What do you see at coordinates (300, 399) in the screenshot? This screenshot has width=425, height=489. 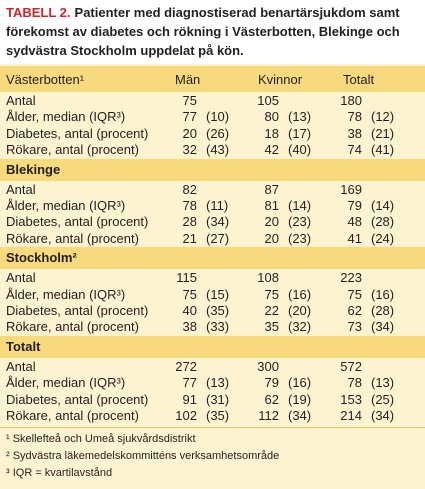 I see `cell-iqr: (19)` at bounding box center [300, 399].